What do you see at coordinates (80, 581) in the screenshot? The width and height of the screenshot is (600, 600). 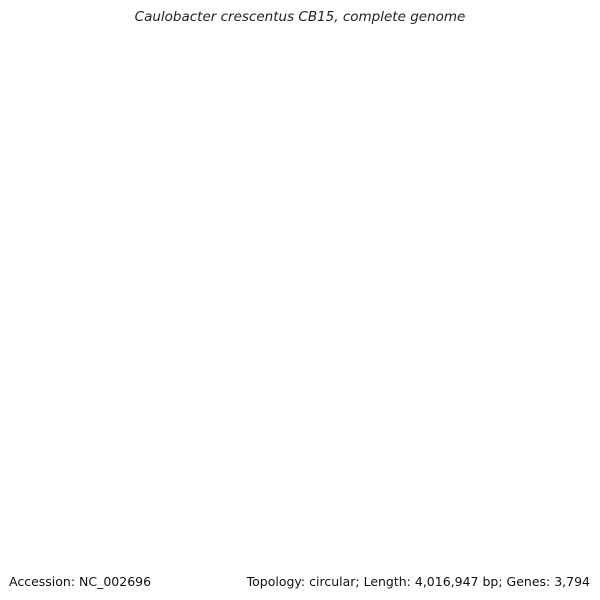 I see `accession-text: Accession: NC_002696` at bounding box center [80, 581].